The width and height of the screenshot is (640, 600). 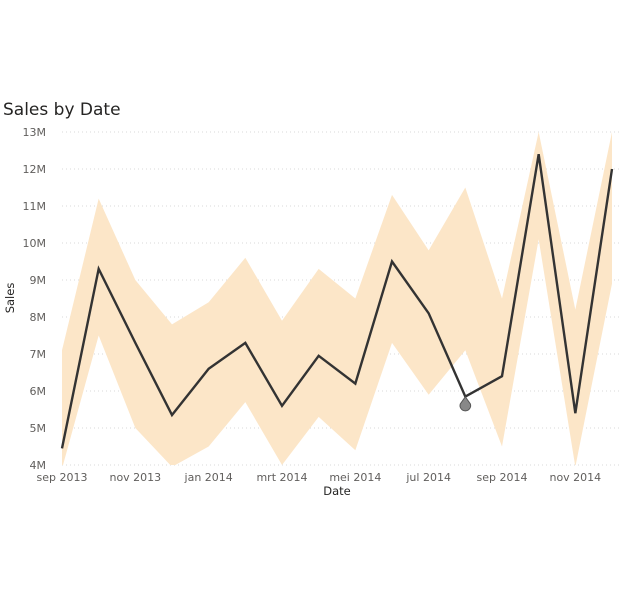 What do you see at coordinates (465, 403) in the screenshot?
I see `outlier-marker` at bounding box center [465, 403].